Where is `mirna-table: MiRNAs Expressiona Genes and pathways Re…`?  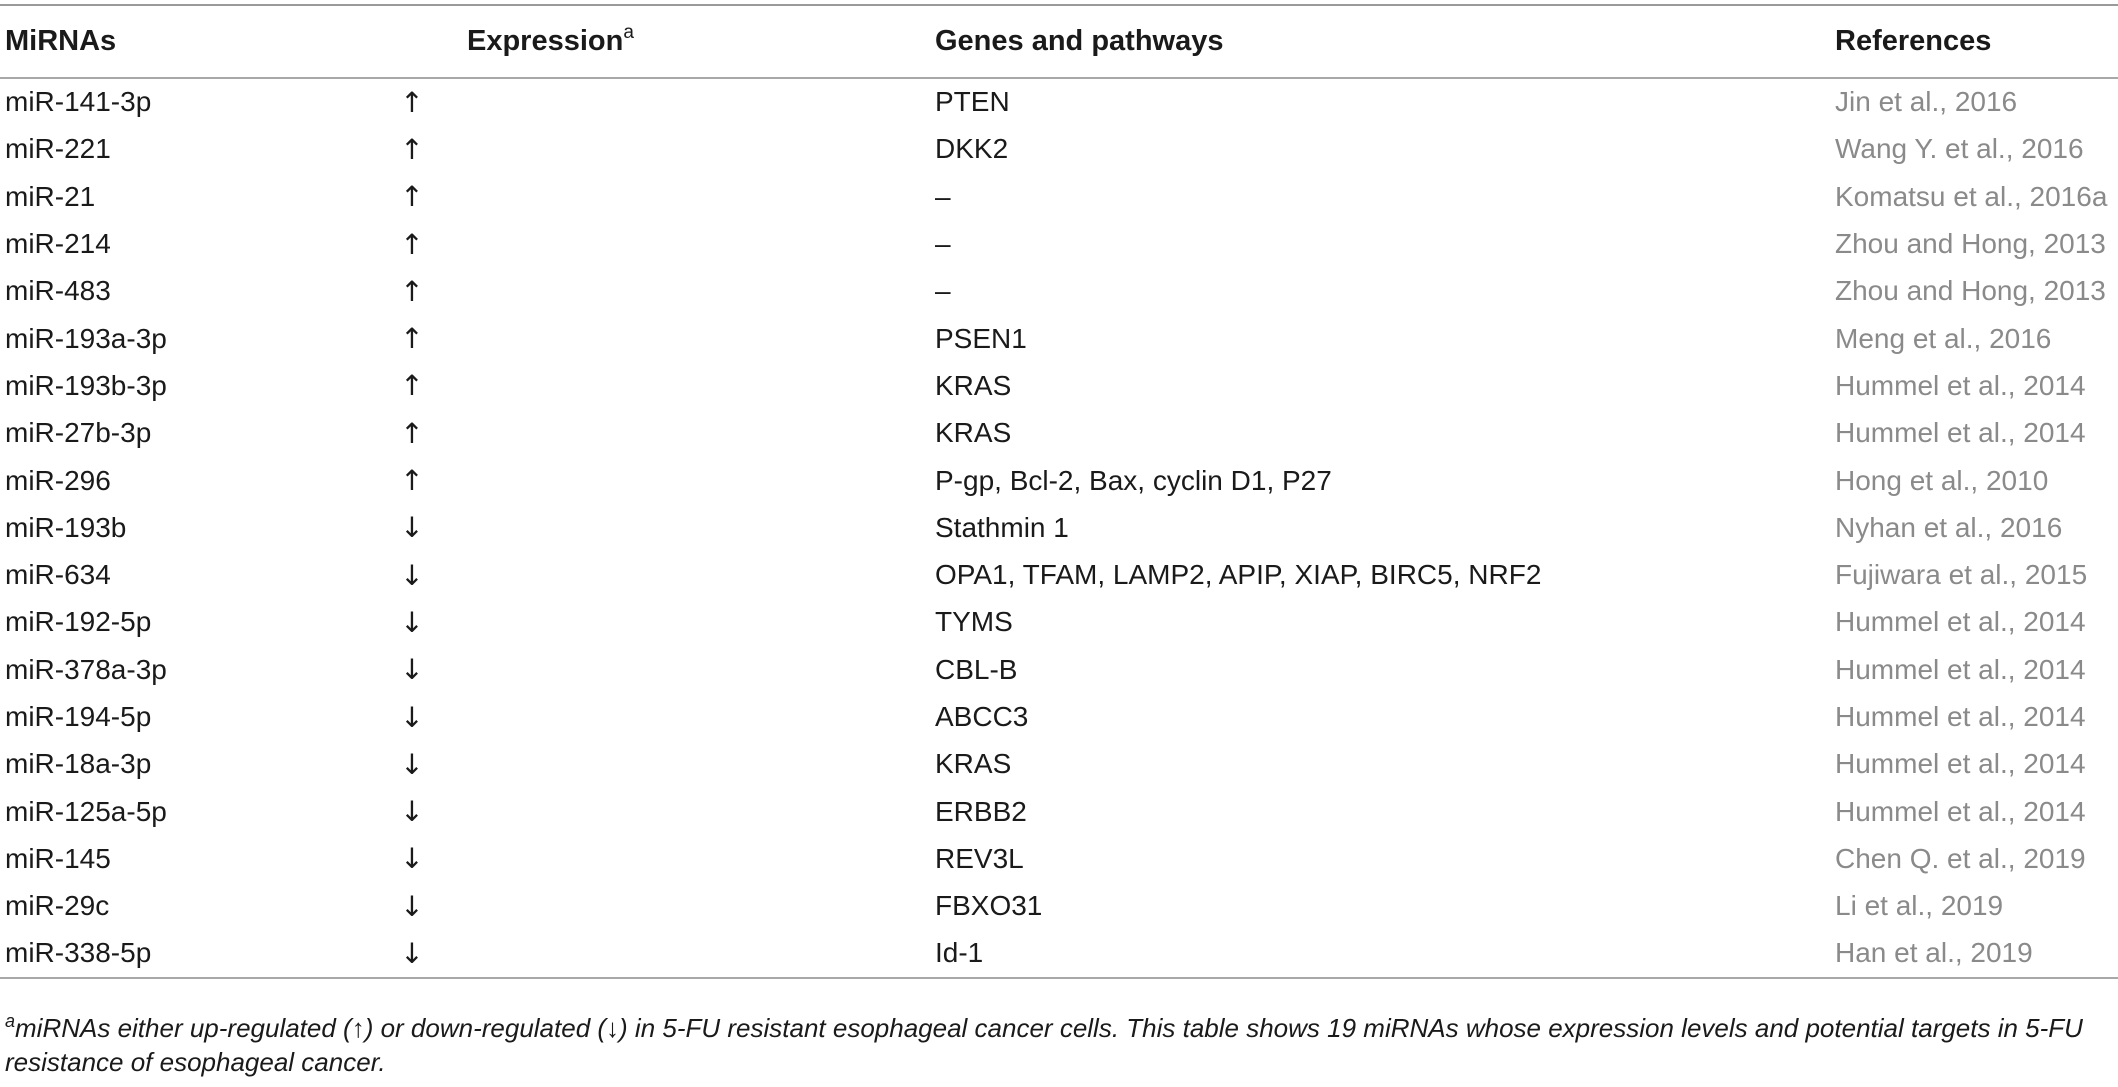 mirna-table: MiRNAs Expressiona Genes and pathways Re… is located at coordinates (1059, 41).